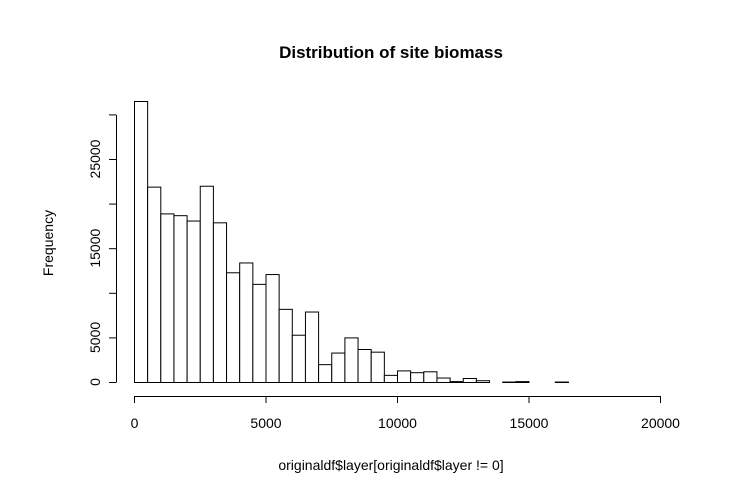 This screenshot has height=500, width=739. I want to click on y-axis-label: Frequency, so click(48, 243).